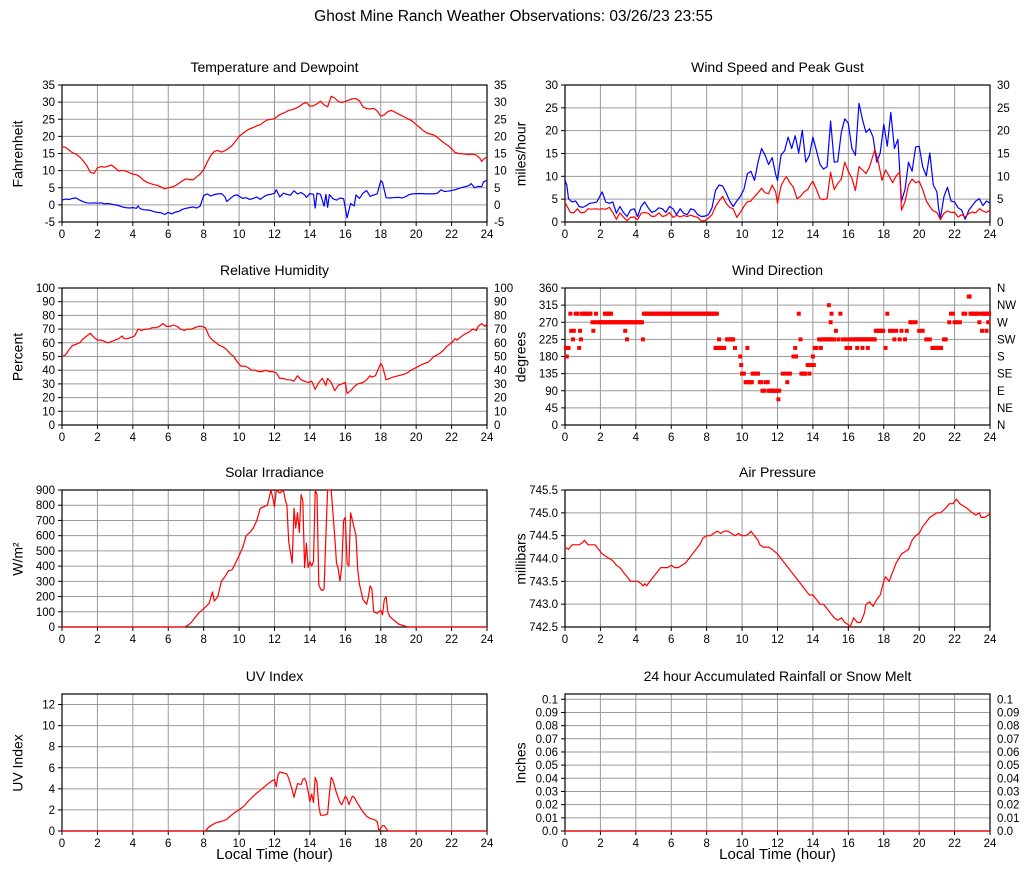  I want to click on svg-text: 743.0, so click(543, 605).